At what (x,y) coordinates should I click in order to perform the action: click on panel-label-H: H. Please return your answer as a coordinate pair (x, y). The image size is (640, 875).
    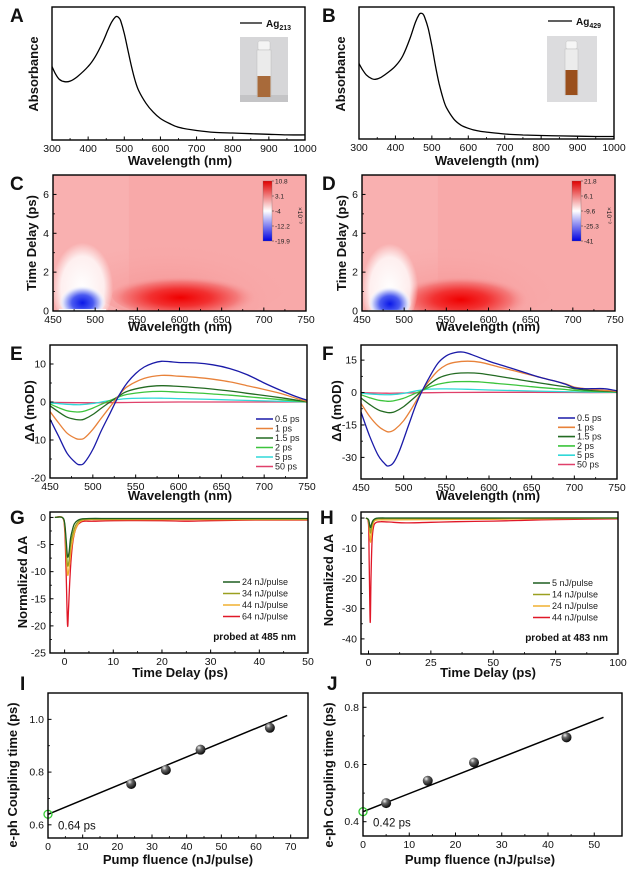
    Looking at the image, I should click on (327, 518).